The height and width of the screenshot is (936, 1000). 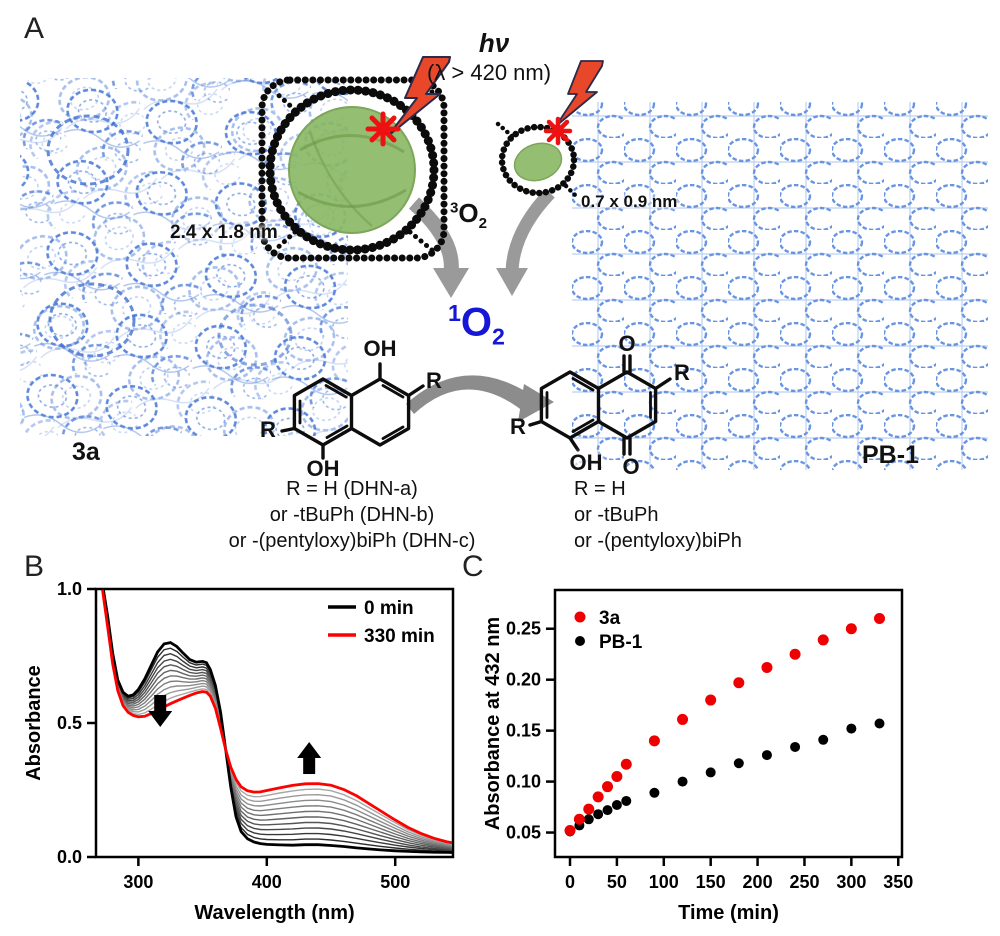 I want to click on substituents-product-line3: or -(pentyloxy)biPh, so click(x=658, y=541).